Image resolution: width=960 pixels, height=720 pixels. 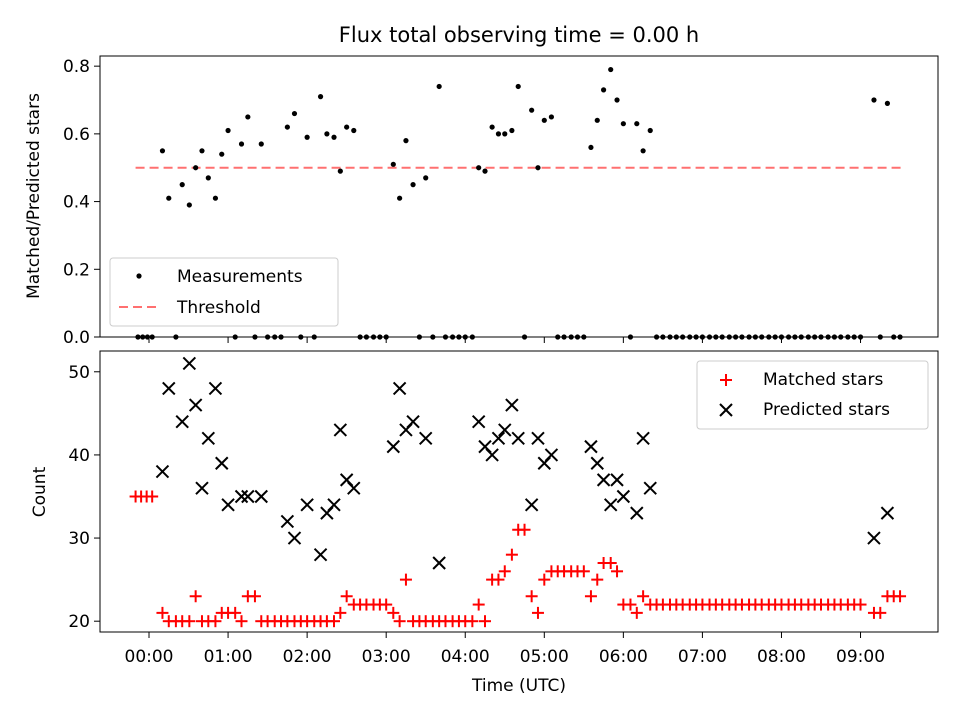 What do you see at coordinates (544, 657) in the screenshot?
I see `x-tick-label: 05:00` at bounding box center [544, 657].